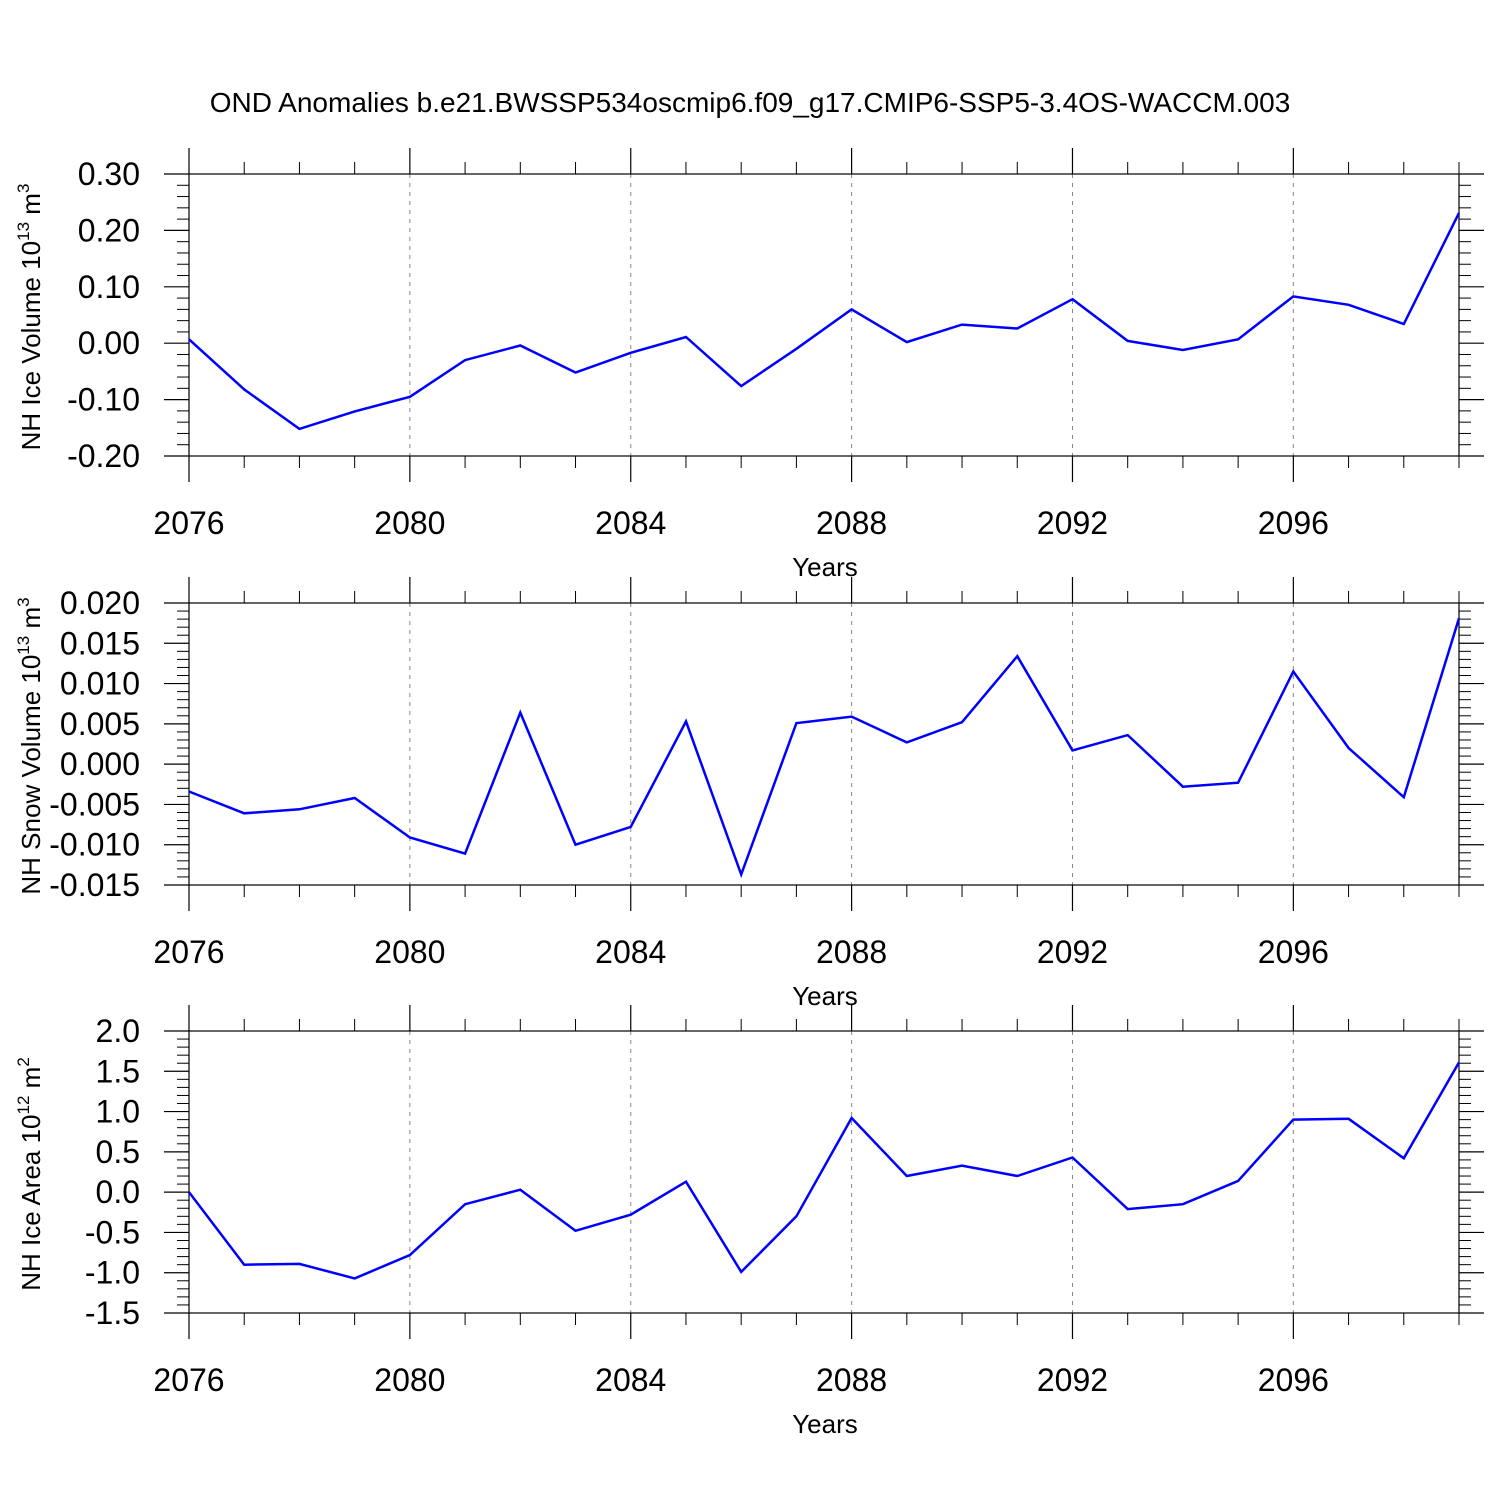 This screenshot has width=1500, height=1500. I want to click on y-tick-label: 0.10, so click(109, 287).